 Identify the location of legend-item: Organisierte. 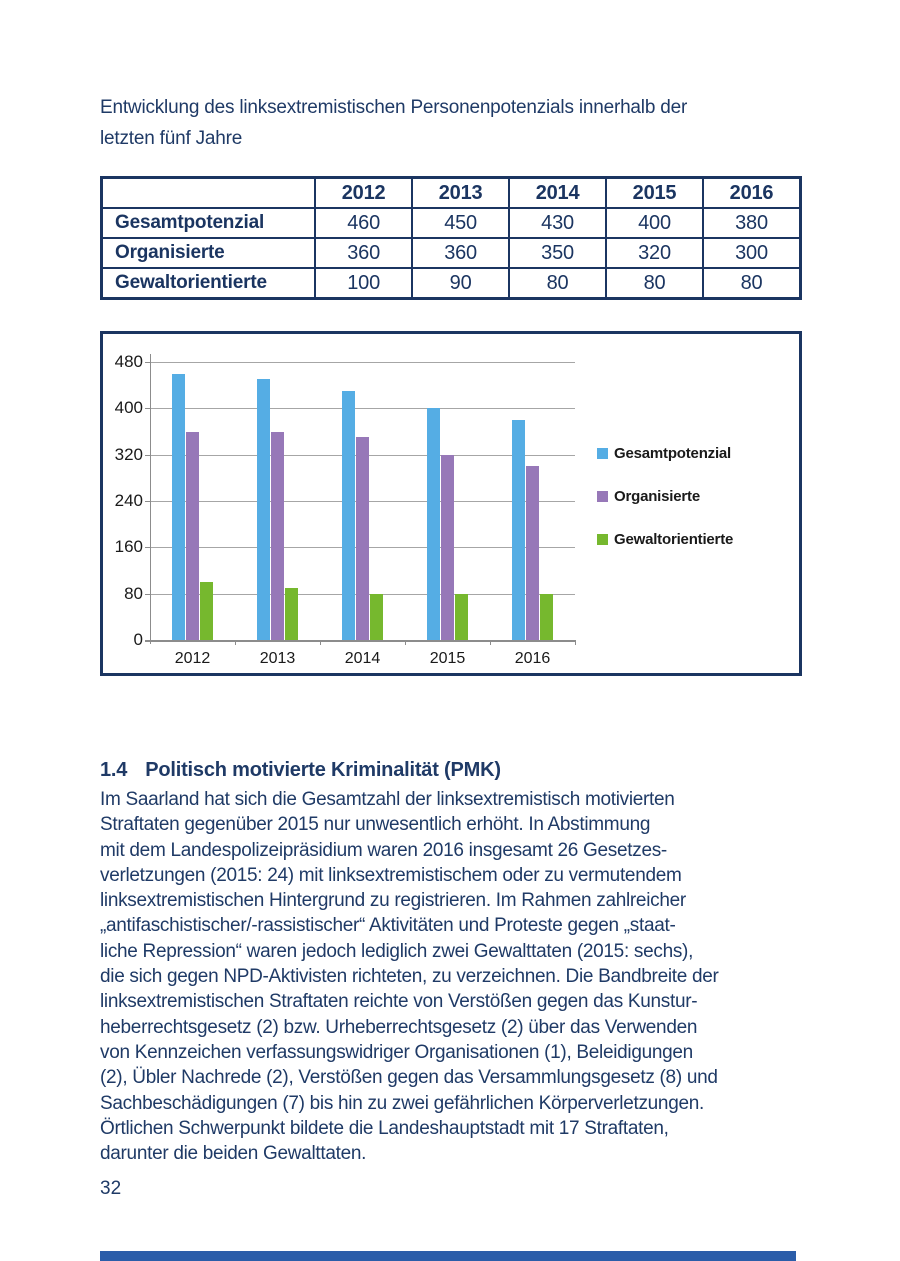
(648, 496).